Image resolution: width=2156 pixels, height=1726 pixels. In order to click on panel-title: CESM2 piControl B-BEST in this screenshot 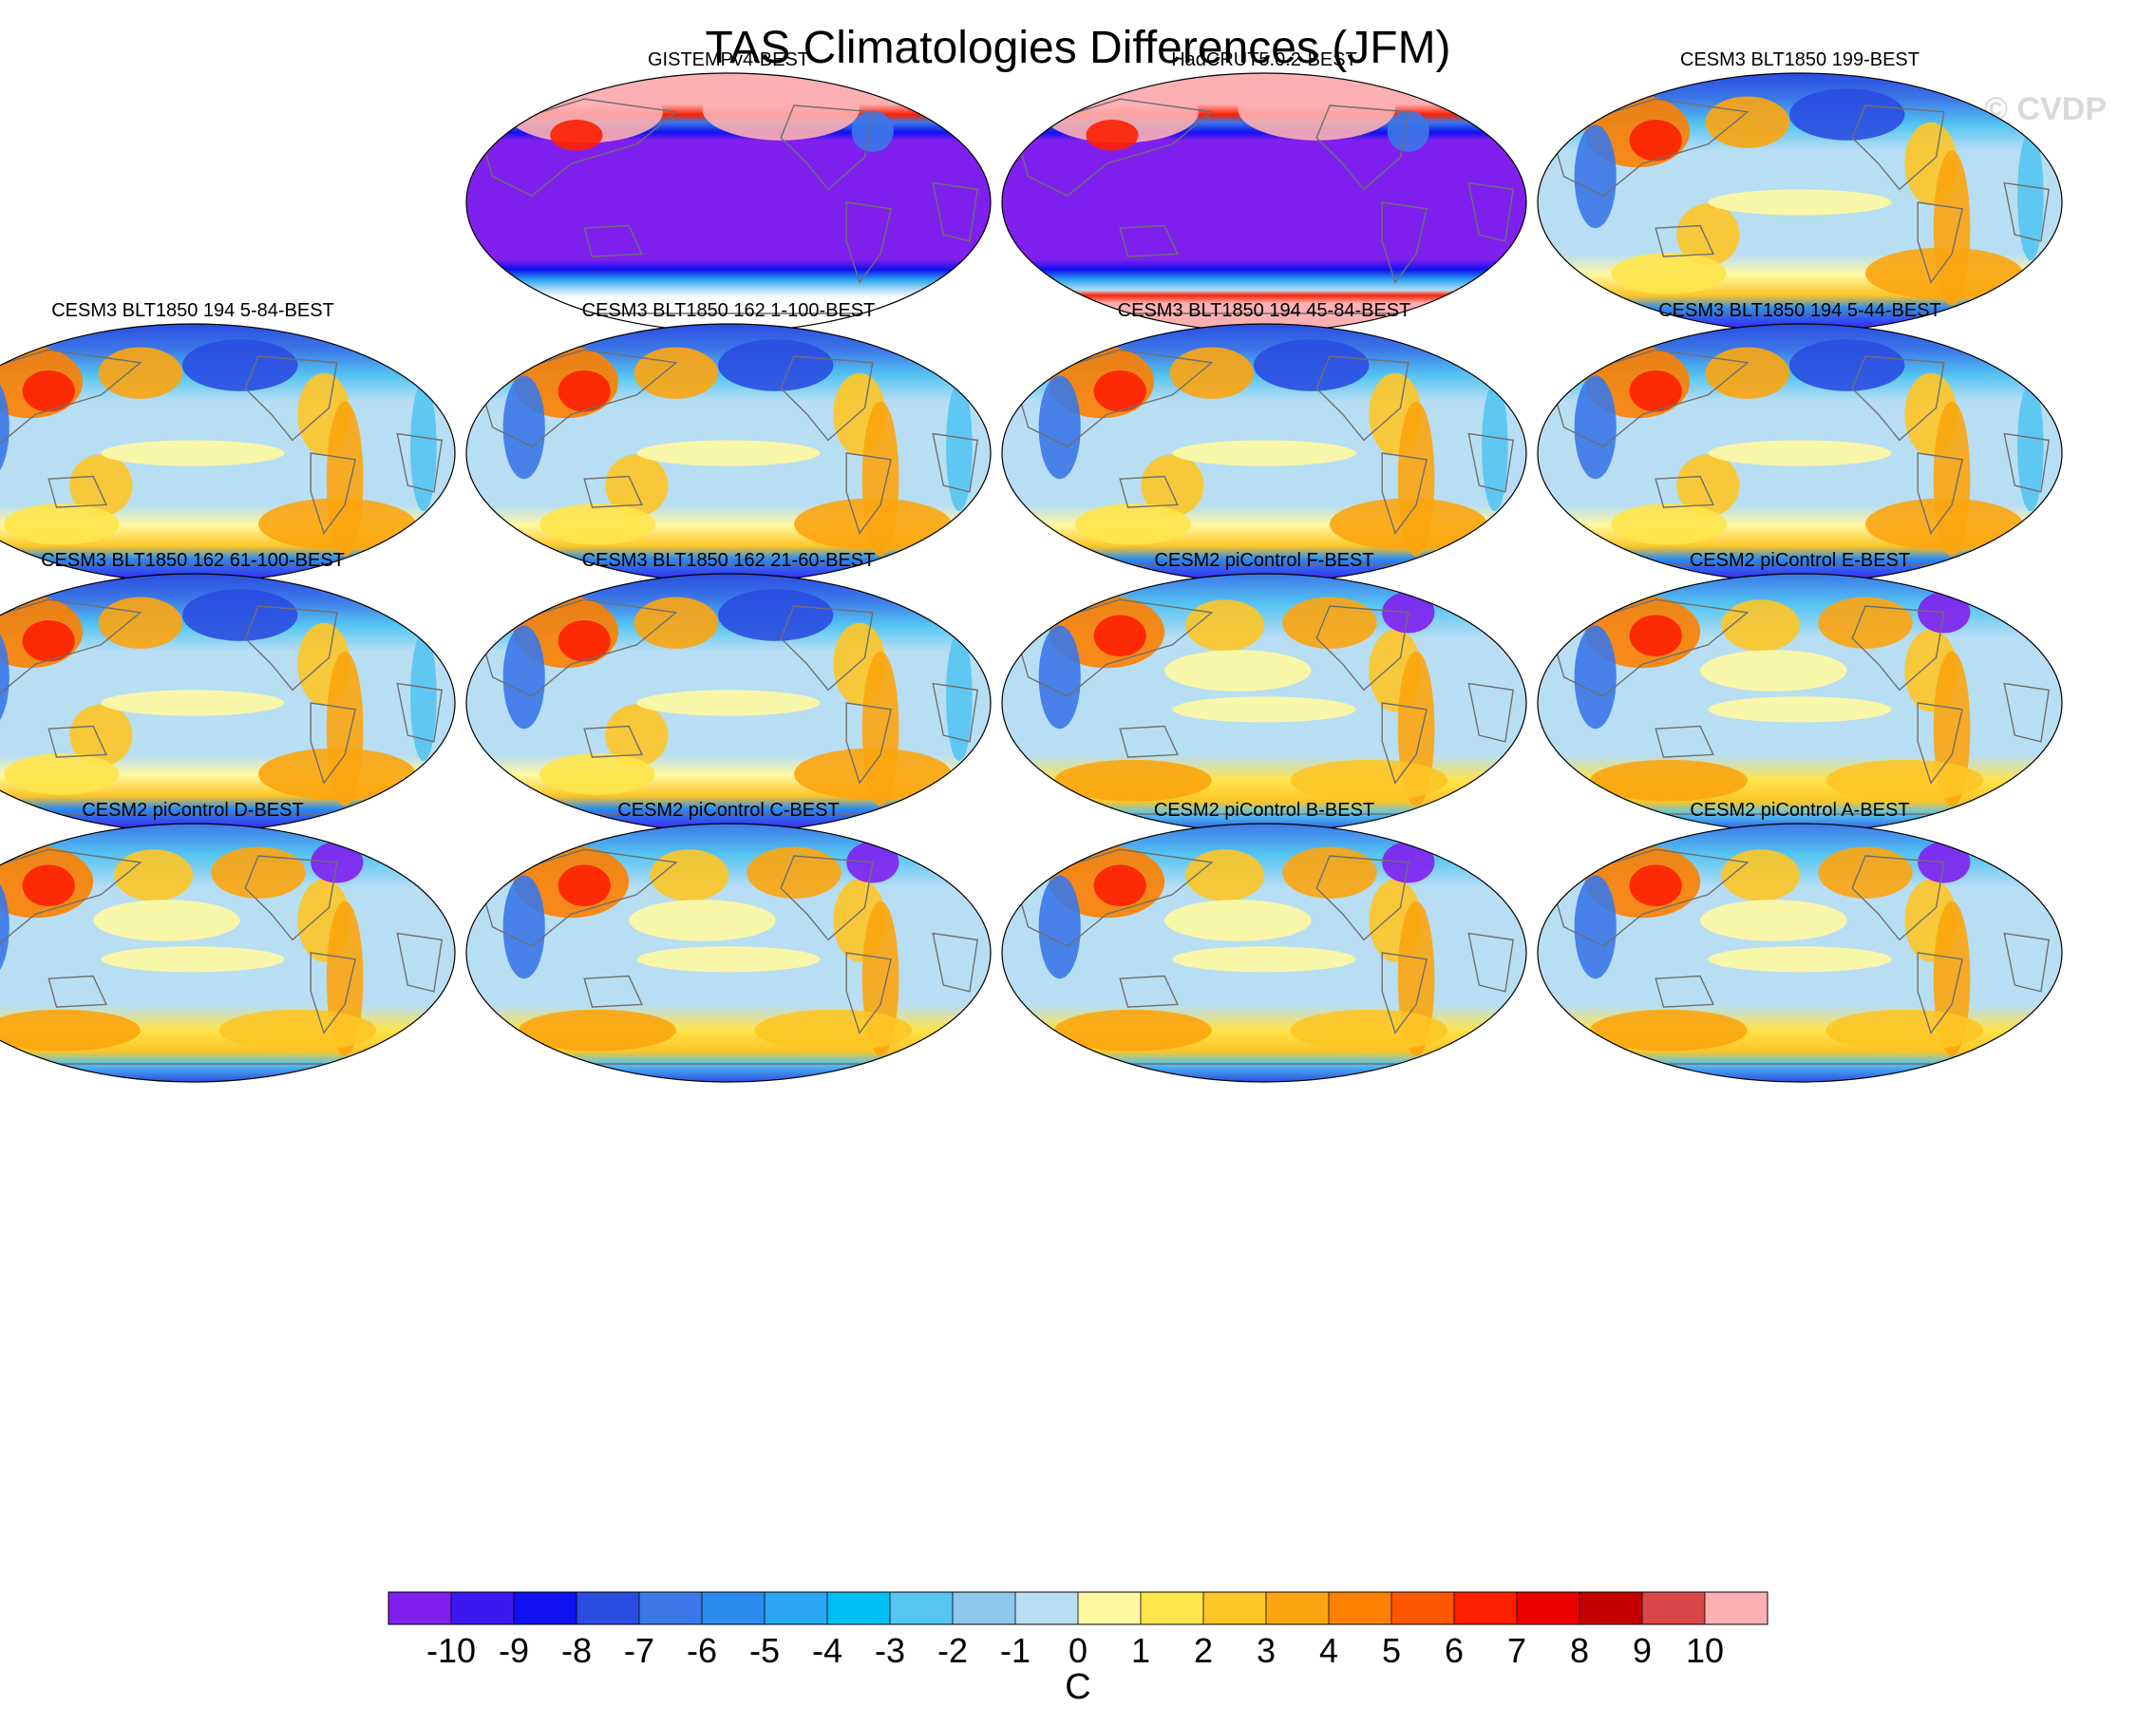, I will do `click(1264, 810)`.